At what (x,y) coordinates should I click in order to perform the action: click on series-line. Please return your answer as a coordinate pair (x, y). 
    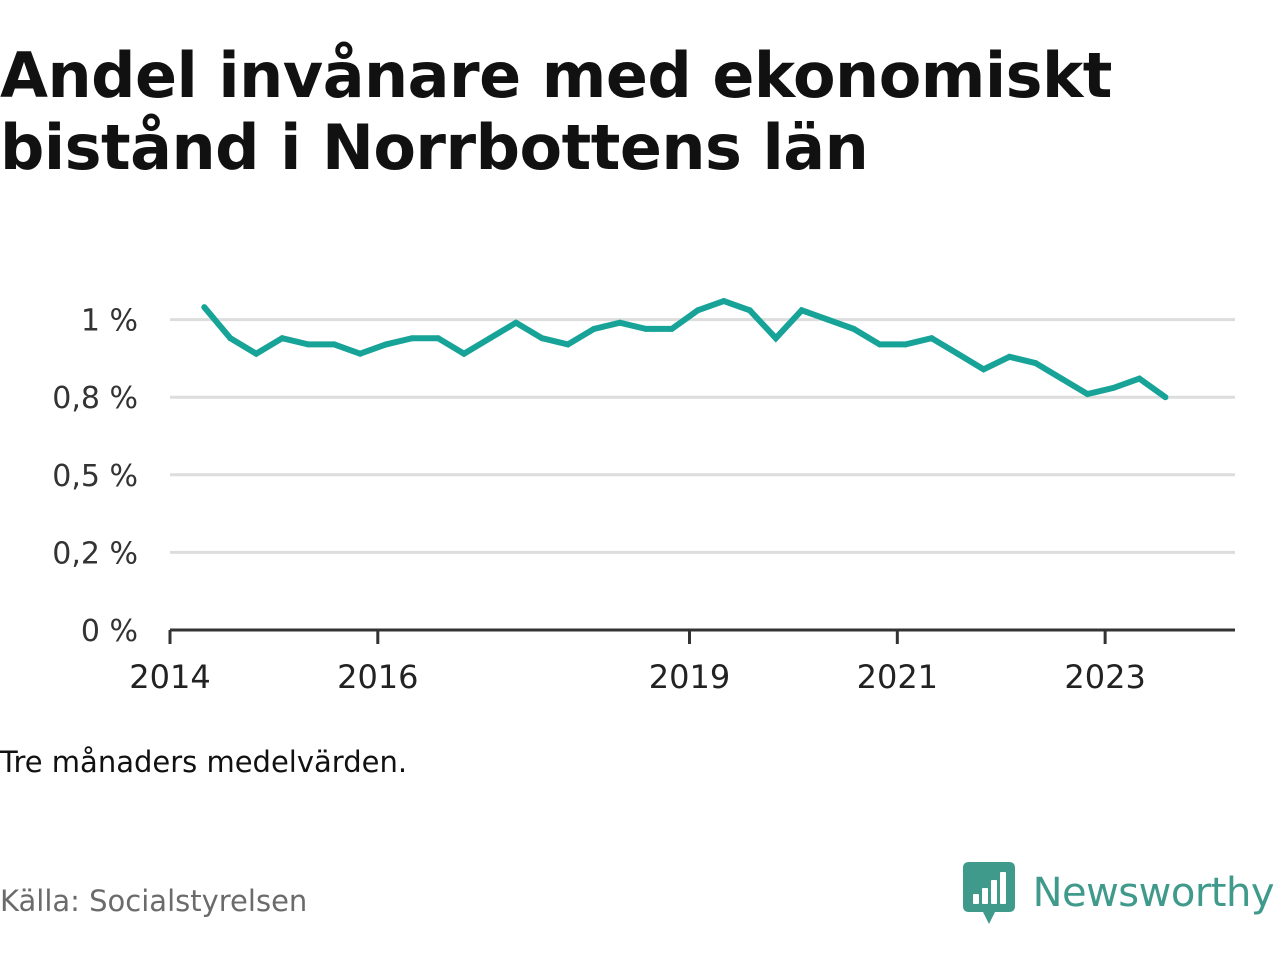
    Looking at the image, I should click on (685, 348).